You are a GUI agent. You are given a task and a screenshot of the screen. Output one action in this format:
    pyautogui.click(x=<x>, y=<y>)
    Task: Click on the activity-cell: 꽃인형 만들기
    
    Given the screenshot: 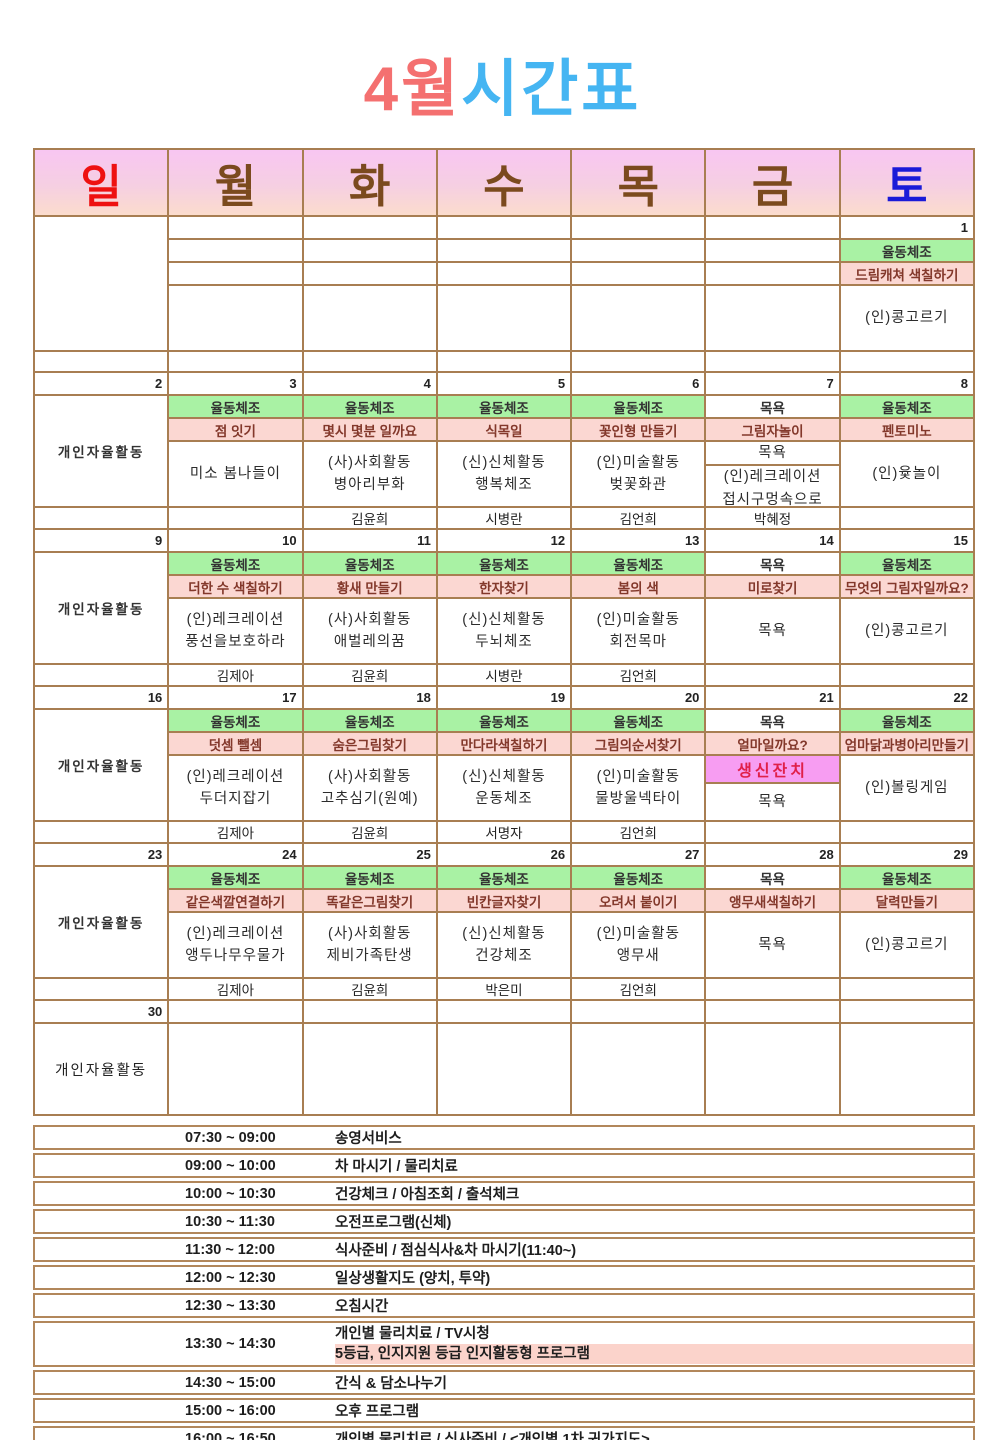 What is the action you would take?
    pyautogui.click(x=638, y=429)
    